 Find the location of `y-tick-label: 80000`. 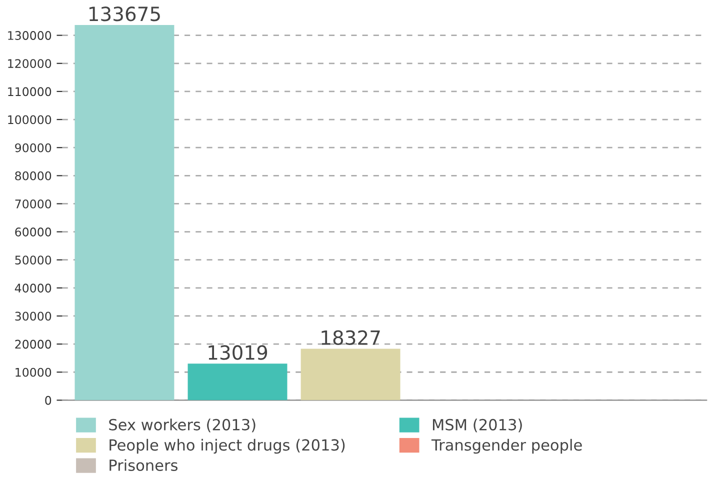

y-tick-label: 80000 is located at coordinates (33, 175).